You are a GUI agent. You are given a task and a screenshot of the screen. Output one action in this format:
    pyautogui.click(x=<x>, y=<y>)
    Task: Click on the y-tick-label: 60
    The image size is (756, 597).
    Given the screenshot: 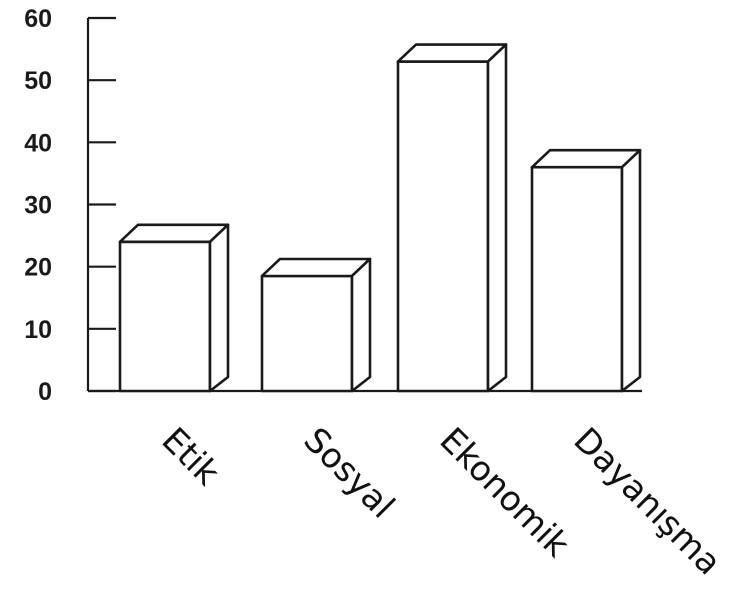 What is the action you would take?
    pyautogui.click(x=38, y=19)
    